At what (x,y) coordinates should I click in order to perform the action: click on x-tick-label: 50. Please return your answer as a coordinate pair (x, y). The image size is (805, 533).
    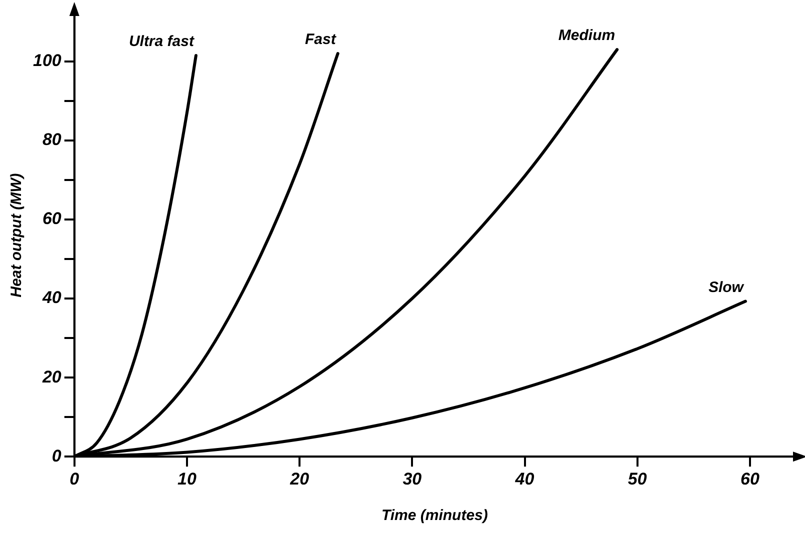
    Looking at the image, I should click on (638, 478).